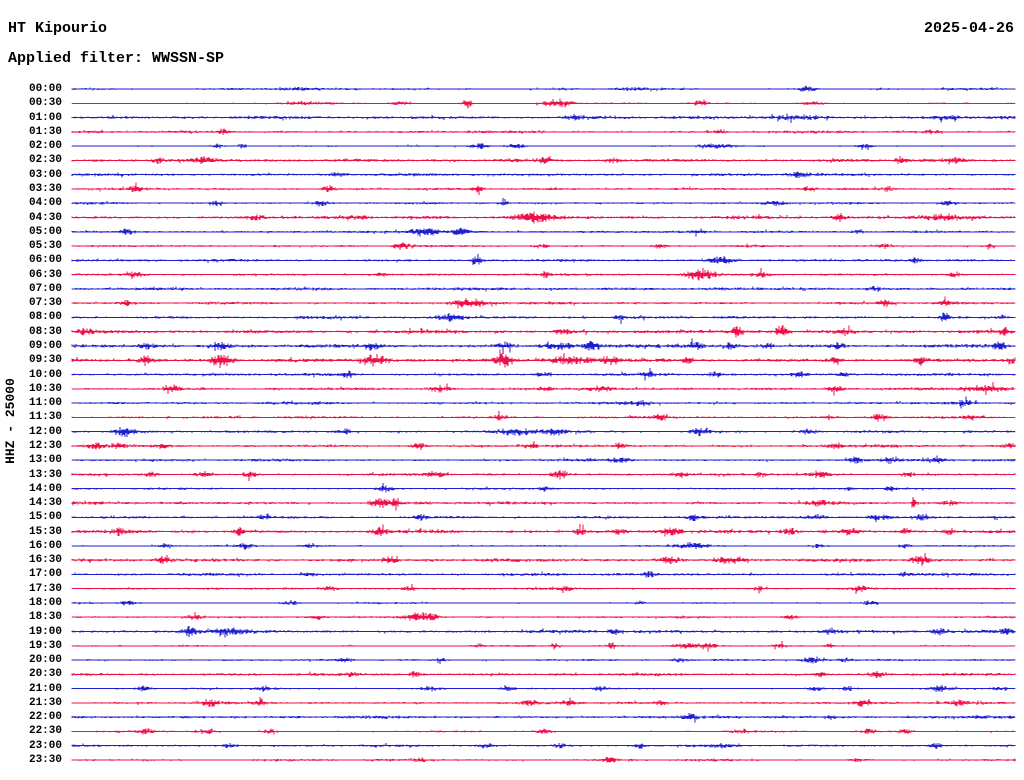  What do you see at coordinates (45, 660) in the screenshot?
I see `time-label-20:00: 20:00` at bounding box center [45, 660].